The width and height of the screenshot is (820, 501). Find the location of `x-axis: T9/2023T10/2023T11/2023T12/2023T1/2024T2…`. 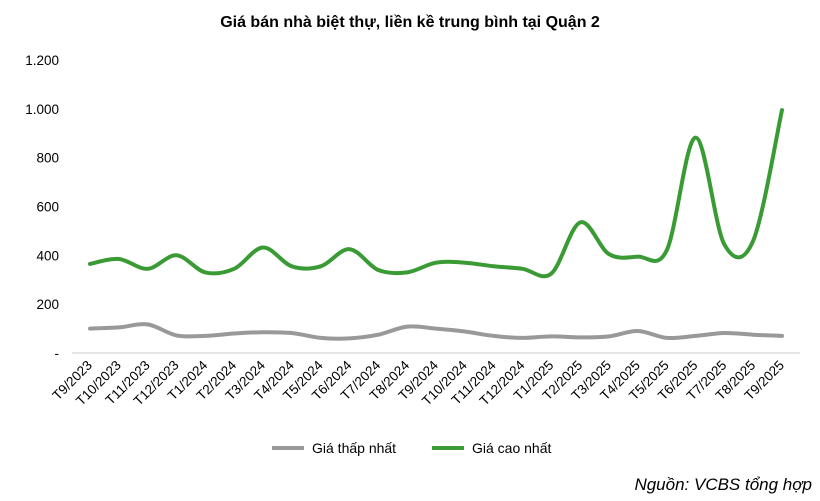

x-axis: T9/2023T10/2023T11/2023T12/2023T1/2024T2… is located at coordinates (418, 382).